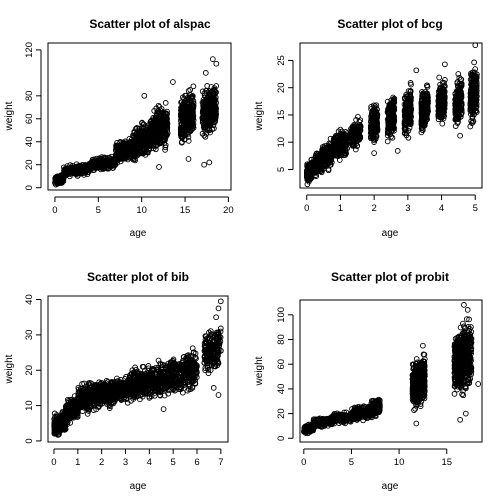 Image resolution: width=504 pixels, height=504 pixels. Describe the element at coordinates (389, 24) in the screenshot. I see `chart-title: Scatter plot of bcg` at that location.